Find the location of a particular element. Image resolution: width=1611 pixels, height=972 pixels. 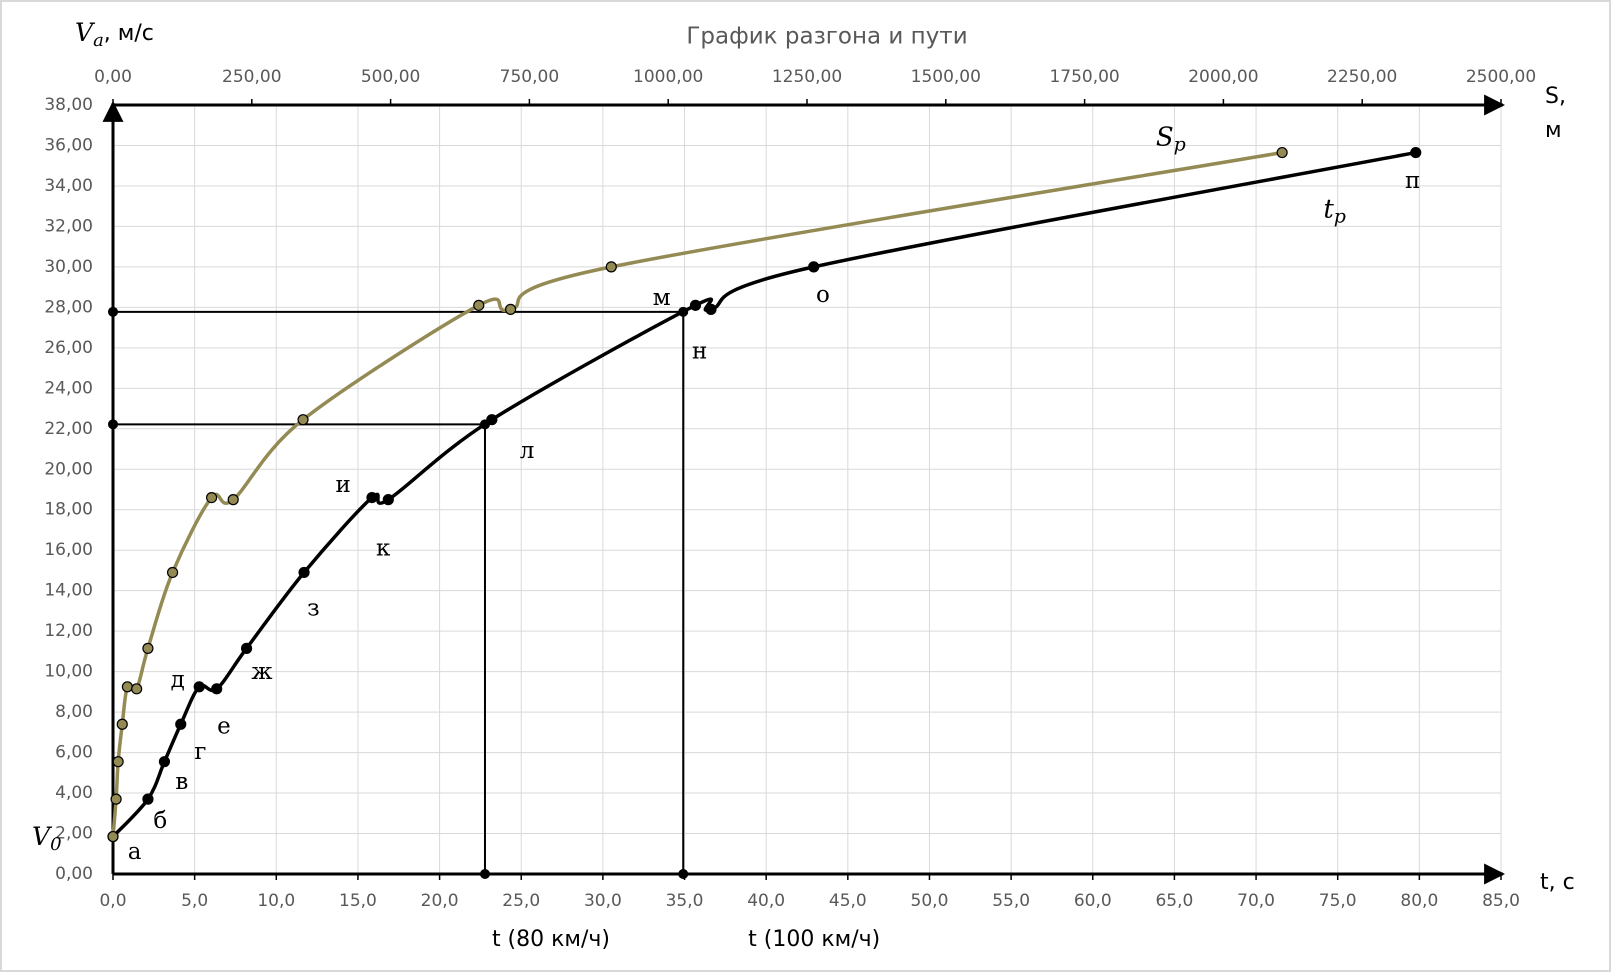

reference-label: t (100 км/ч) is located at coordinates (814, 939).